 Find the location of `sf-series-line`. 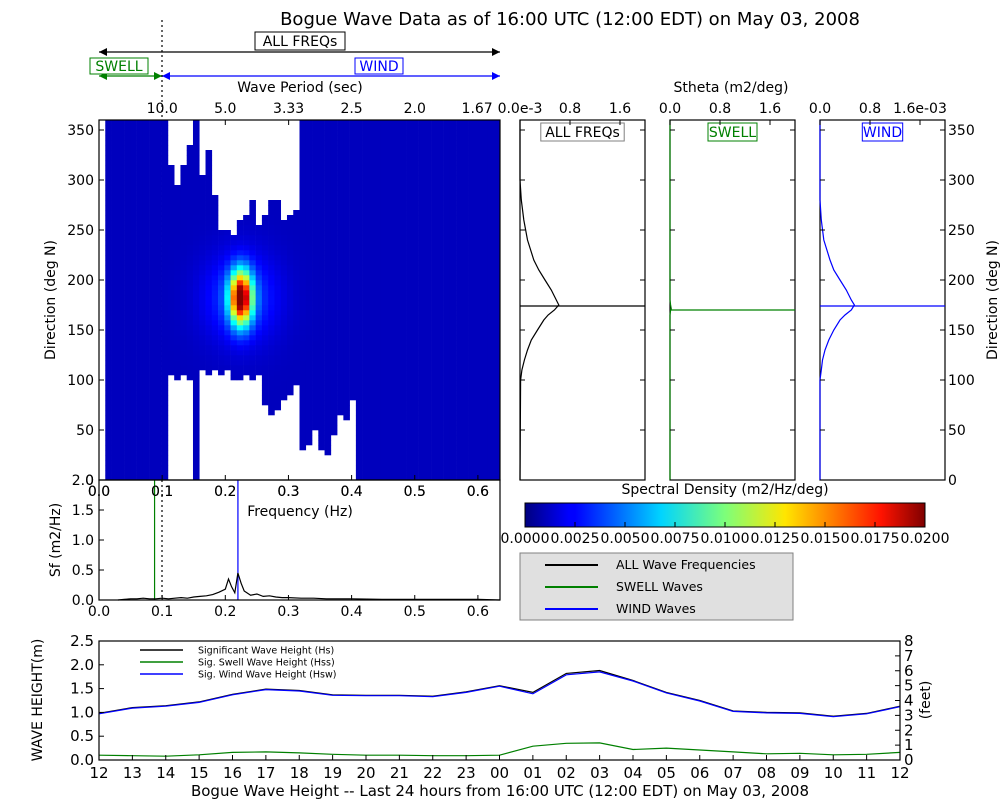

sf-series-line is located at coordinates (309, 586).